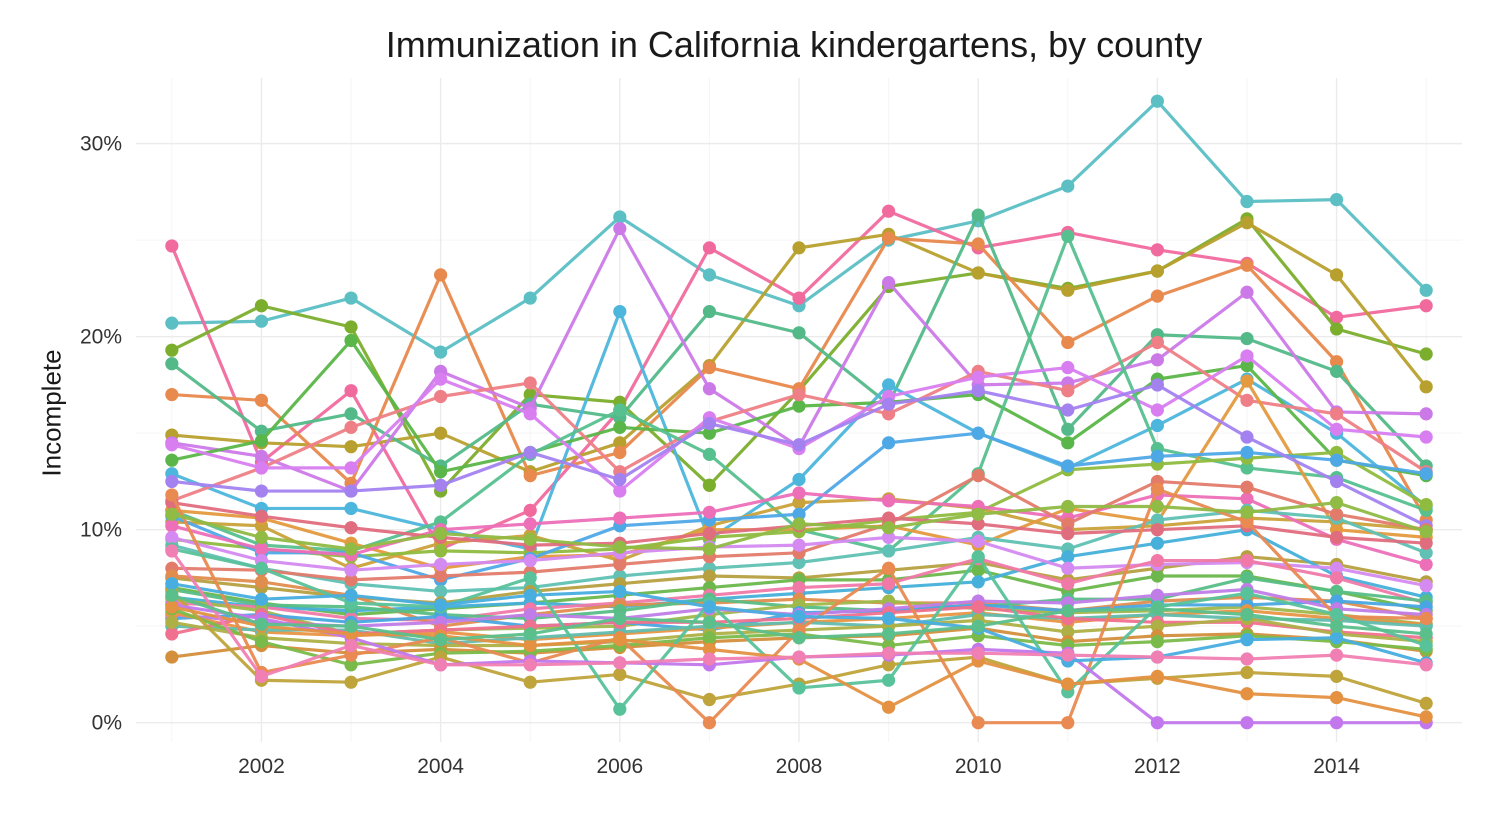  What do you see at coordinates (799, 766) in the screenshot?
I see `x-tick-labels: 2002 2004 2006 2008 2010 2012 2014` at bounding box center [799, 766].